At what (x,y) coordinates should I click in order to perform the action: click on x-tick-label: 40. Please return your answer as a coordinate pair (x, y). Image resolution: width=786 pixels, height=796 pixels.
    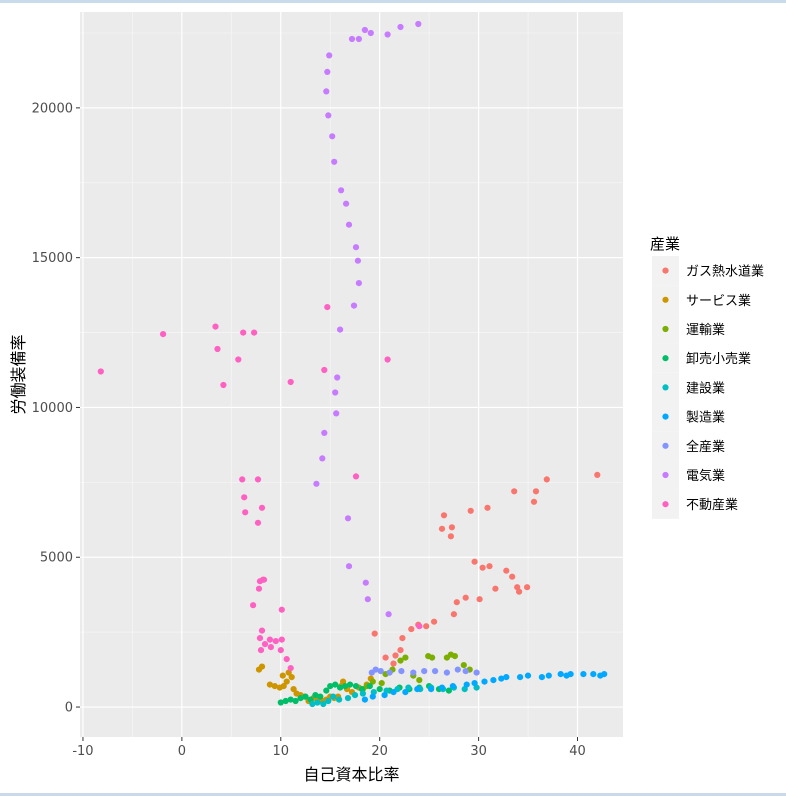
    Looking at the image, I should click on (577, 751).